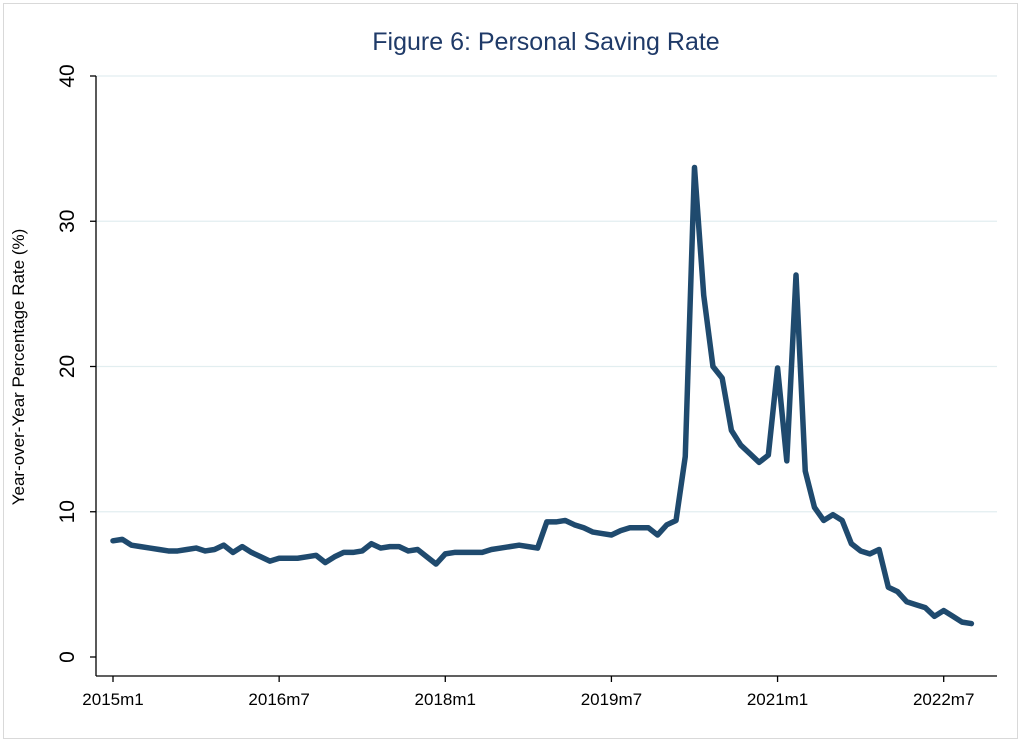 Image resolution: width=1023 pixels, height=744 pixels. I want to click on x-tick-label: 2018m1, so click(445, 699).